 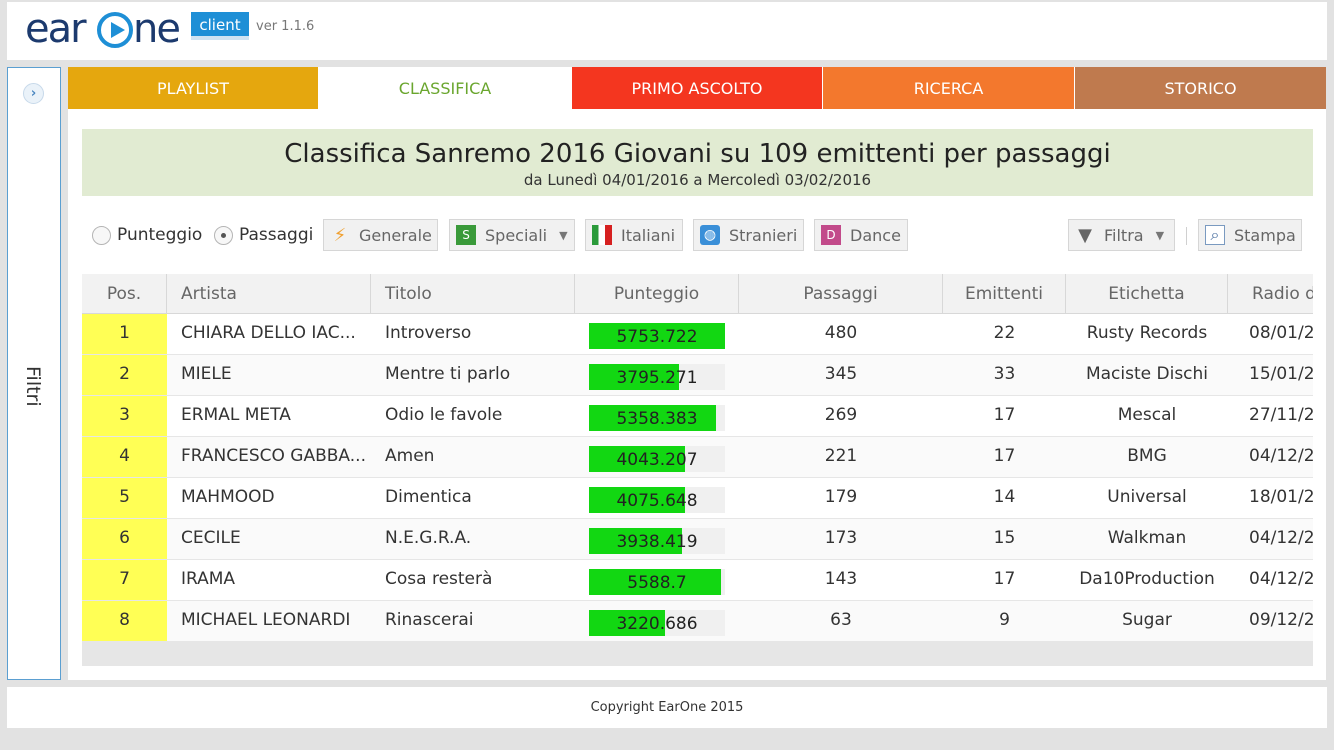 I want to click on col-emittenti: Emittenti, so click(x=1004, y=294).